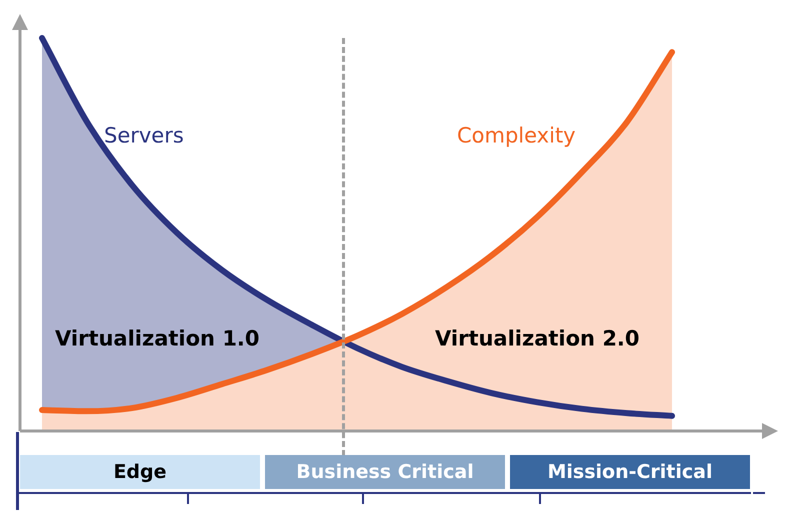 This screenshot has width=785, height=514. What do you see at coordinates (630, 472) in the screenshot?
I see `text: Mission-Critical` at bounding box center [630, 472].